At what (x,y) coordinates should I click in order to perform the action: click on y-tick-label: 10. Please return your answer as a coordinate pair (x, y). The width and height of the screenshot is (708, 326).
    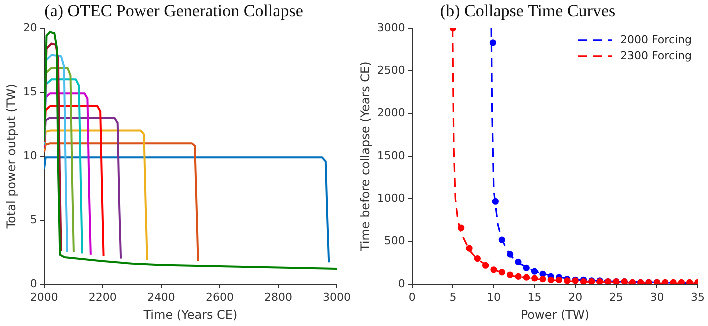
    Looking at the image, I should click on (30, 155).